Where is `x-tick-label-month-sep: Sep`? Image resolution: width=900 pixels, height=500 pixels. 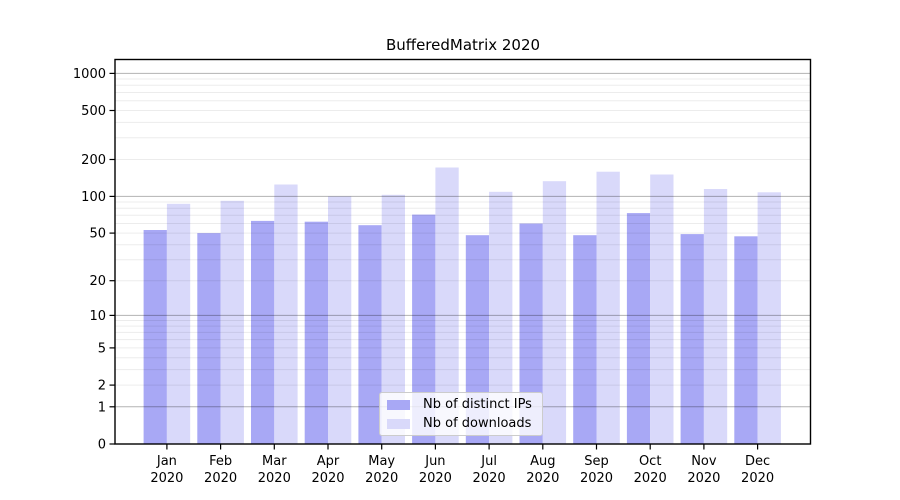
x-tick-label-month-sep: Sep is located at coordinates (596, 461).